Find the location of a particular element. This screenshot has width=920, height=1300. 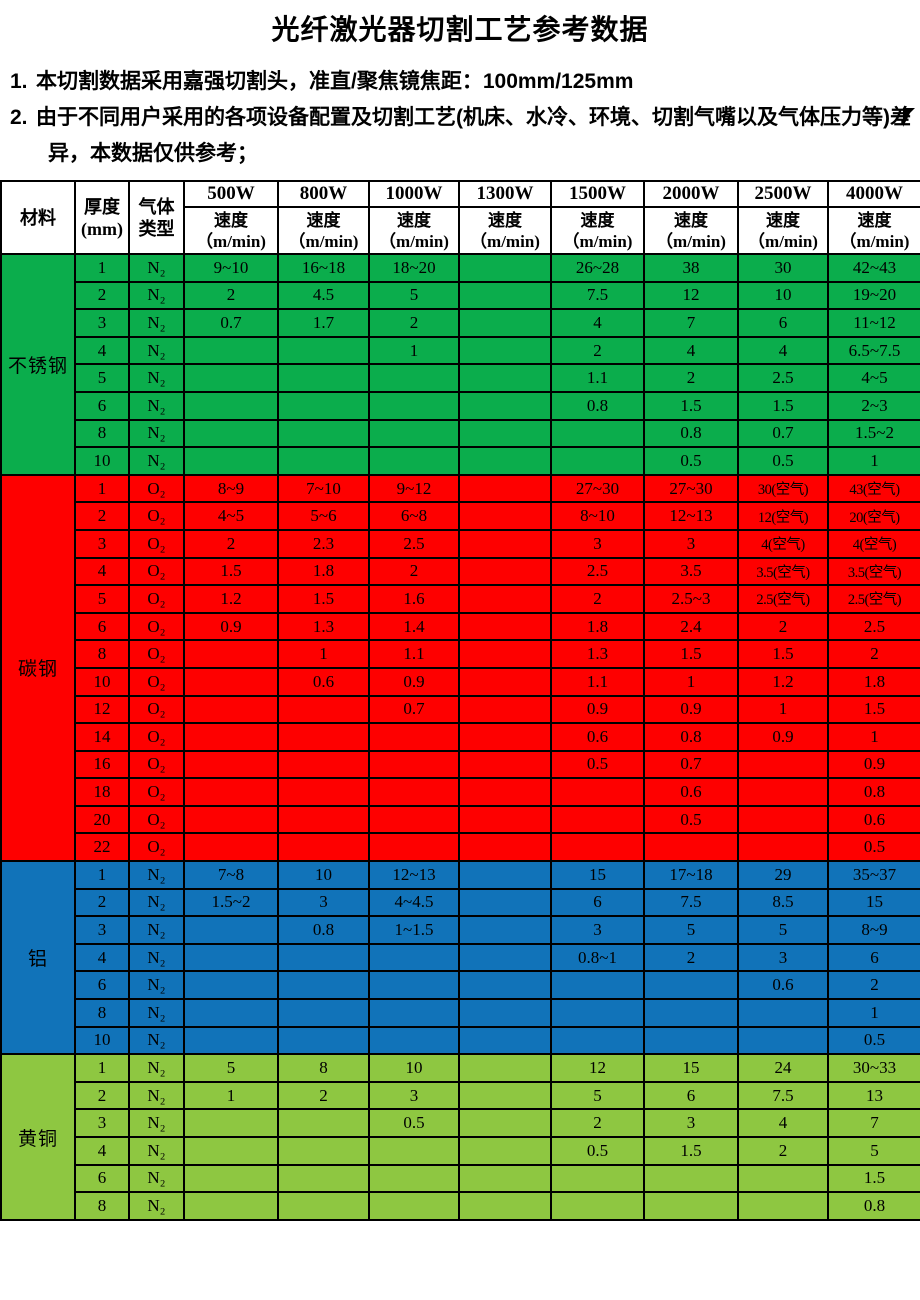

speed-value-cell: 1.4 is located at coordinates (414, 626).